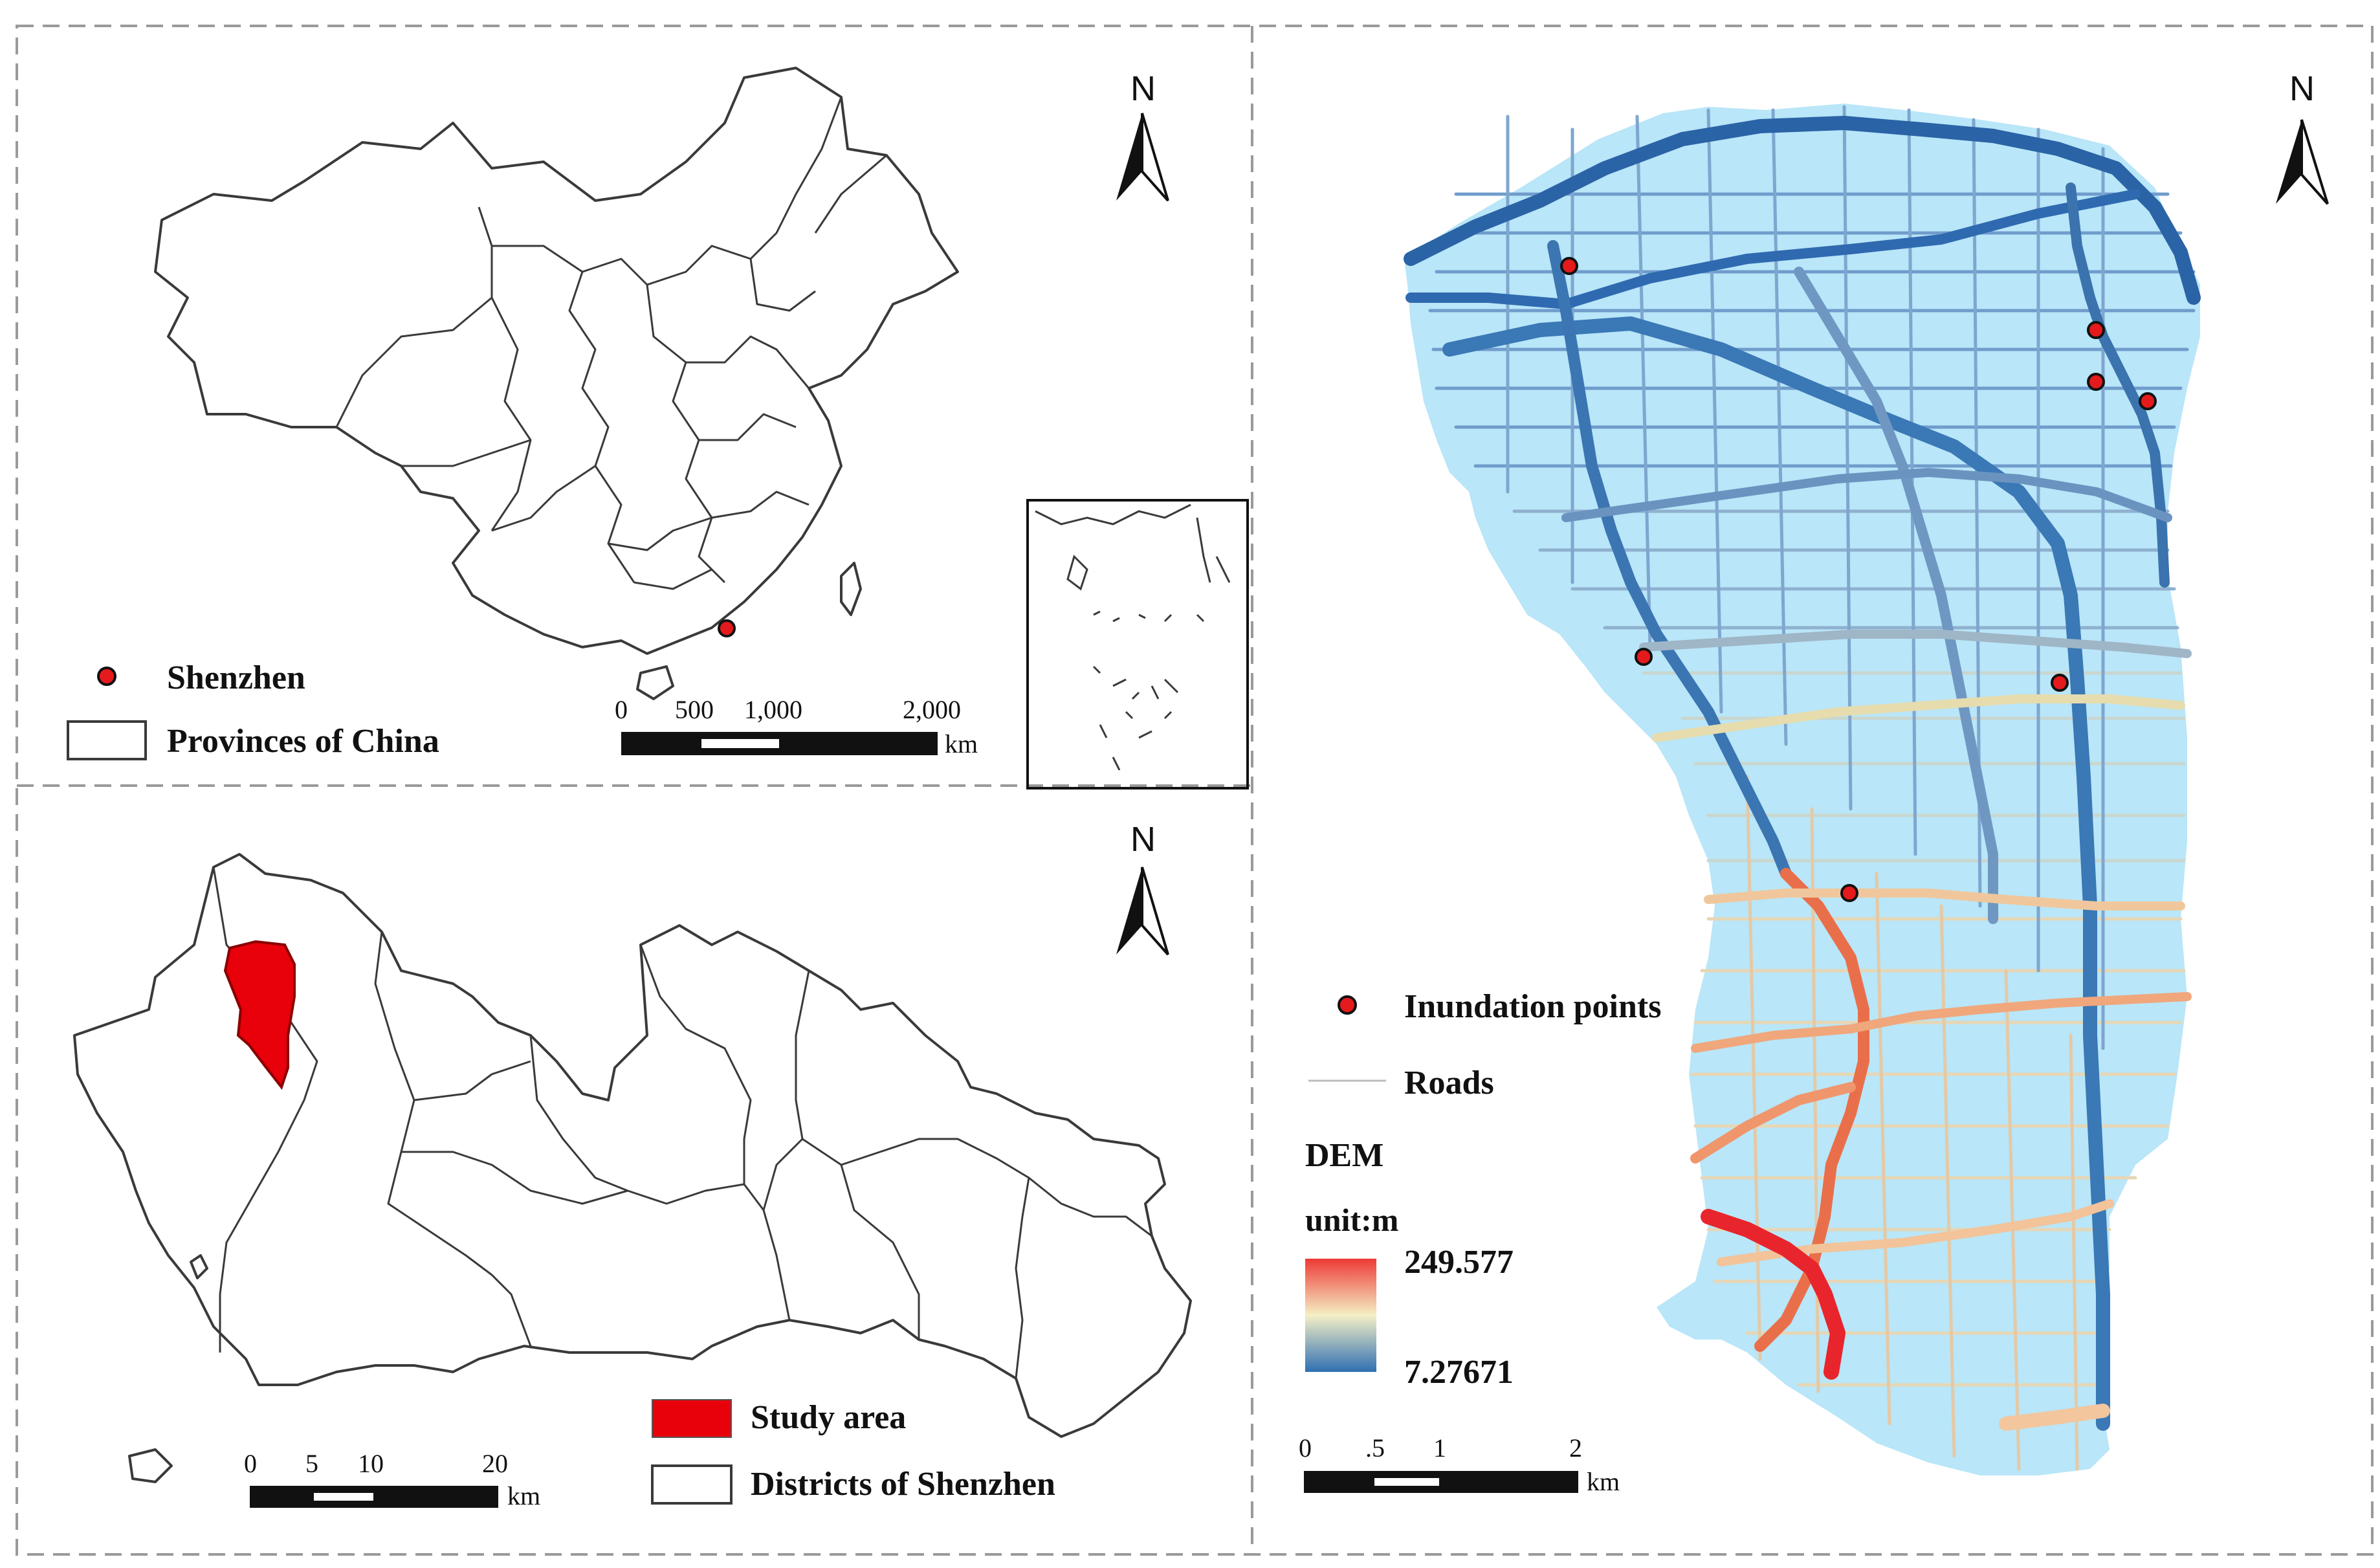  I want to click on legend-point-symbol, so click(106, 676).